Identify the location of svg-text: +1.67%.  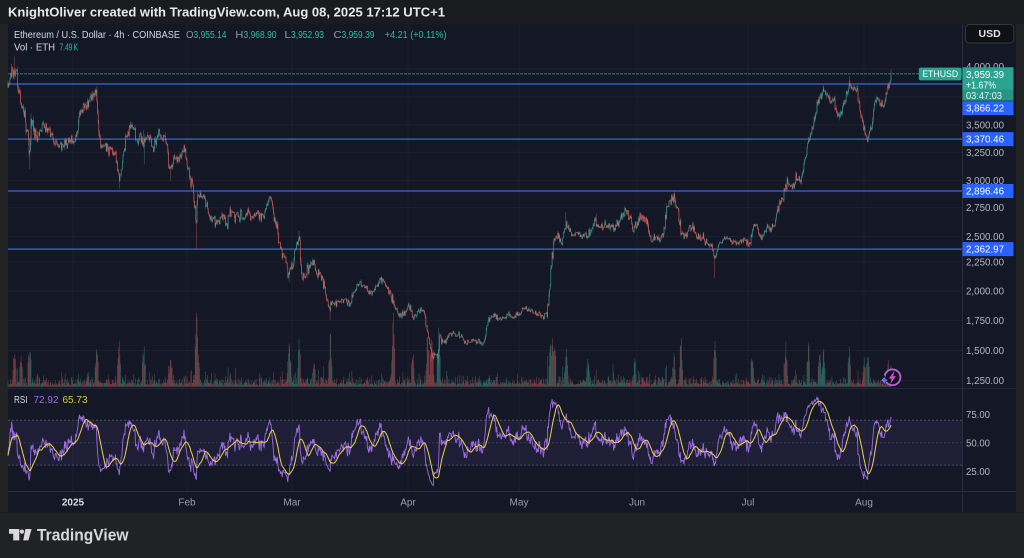
(981, 86).